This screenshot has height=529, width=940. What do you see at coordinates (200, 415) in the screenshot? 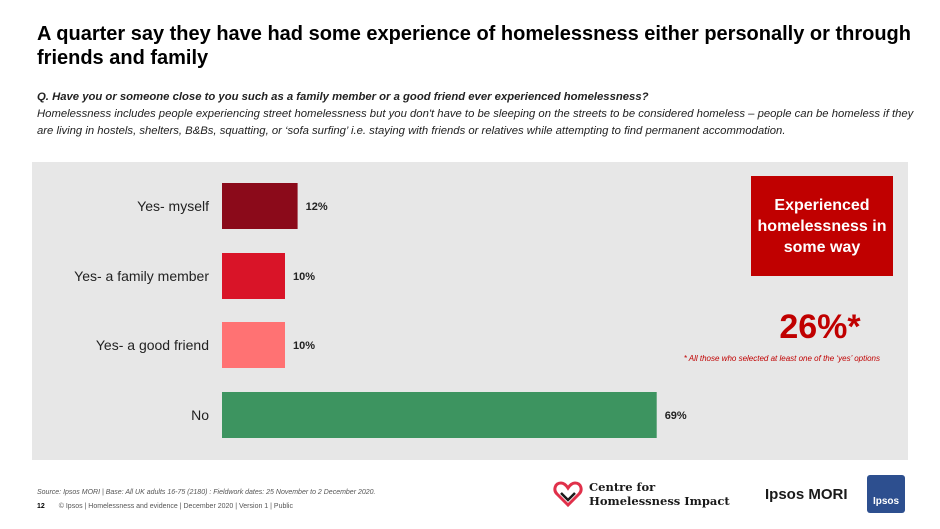
I see `category-label-3: No` at bounding box center [200, 415].